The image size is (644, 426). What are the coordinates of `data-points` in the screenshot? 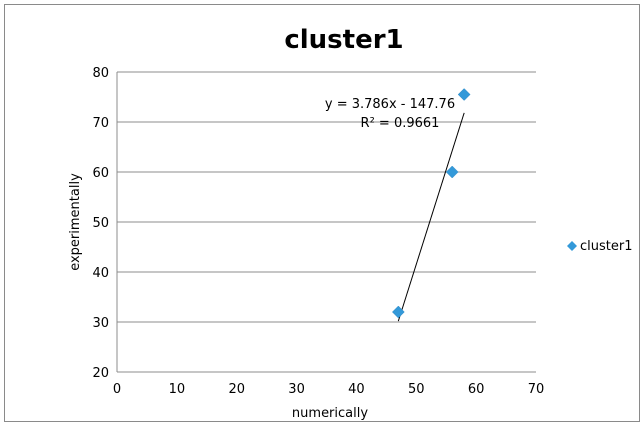 It's located at (431, 203).